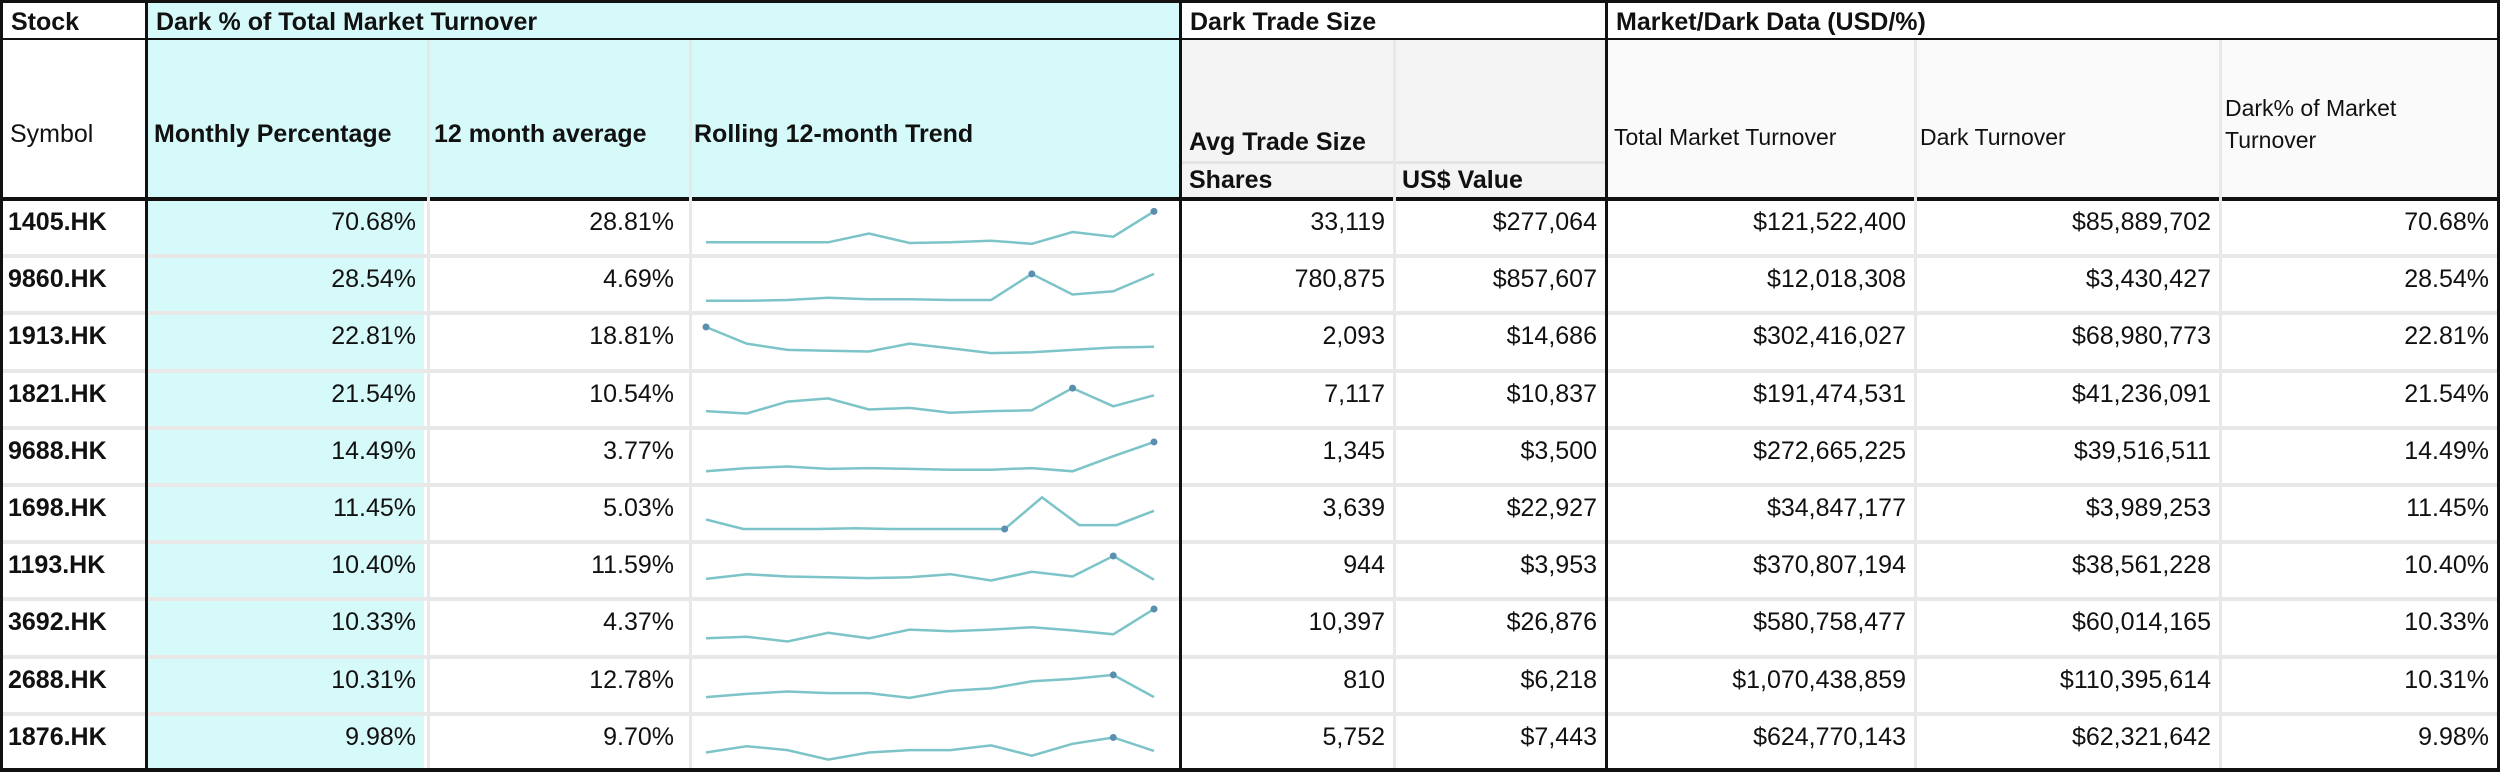  What do you see at coordinates (638, 279) in the screenshot?
I see `twelve-month-average-cell: 4.69%` at bounding box center [638, 279].